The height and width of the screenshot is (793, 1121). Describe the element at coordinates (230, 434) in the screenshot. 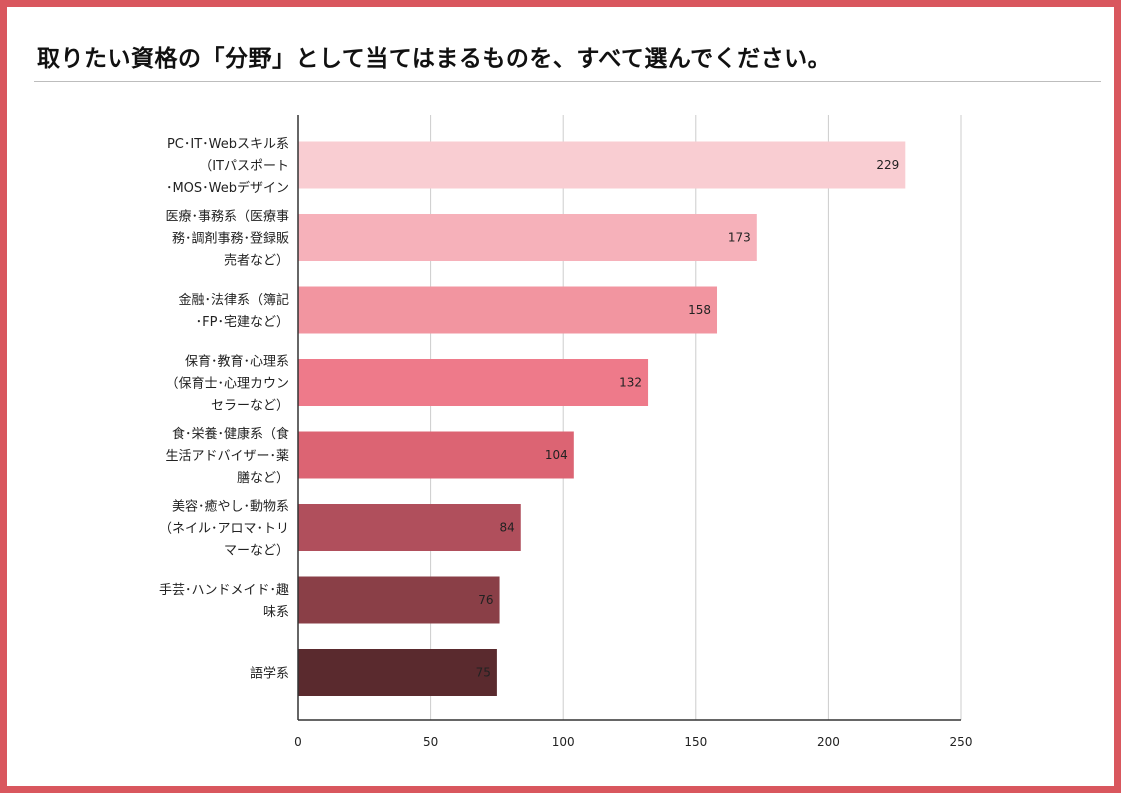

I see `category-label-line: 食･栄養･健康系（食` at that location.